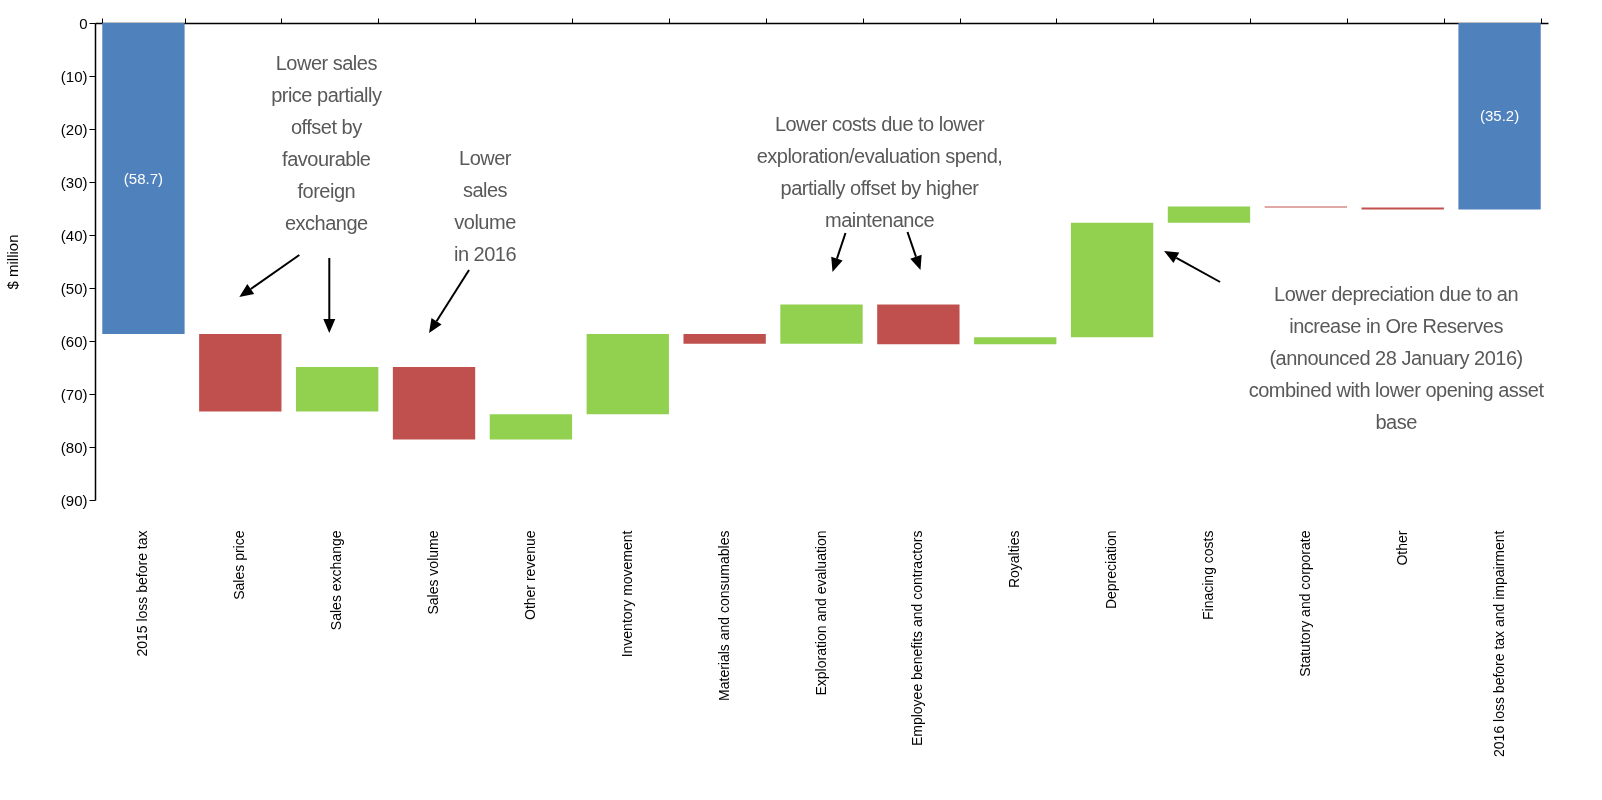 The image size is (1602, 800). What do you see at coordinates (74, 235) in the screenshot?
I see `y-tick-label: (40)` at bounding box center [74, 235].